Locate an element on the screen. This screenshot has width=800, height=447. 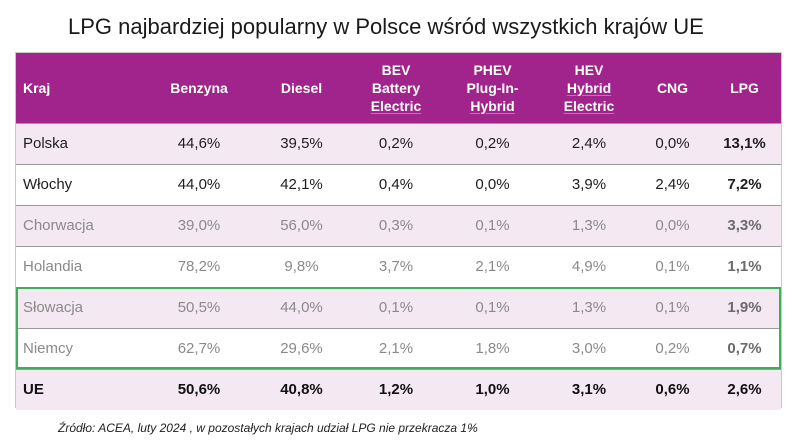
header-hev-line1: HEV is located at coordinates (589, 69).